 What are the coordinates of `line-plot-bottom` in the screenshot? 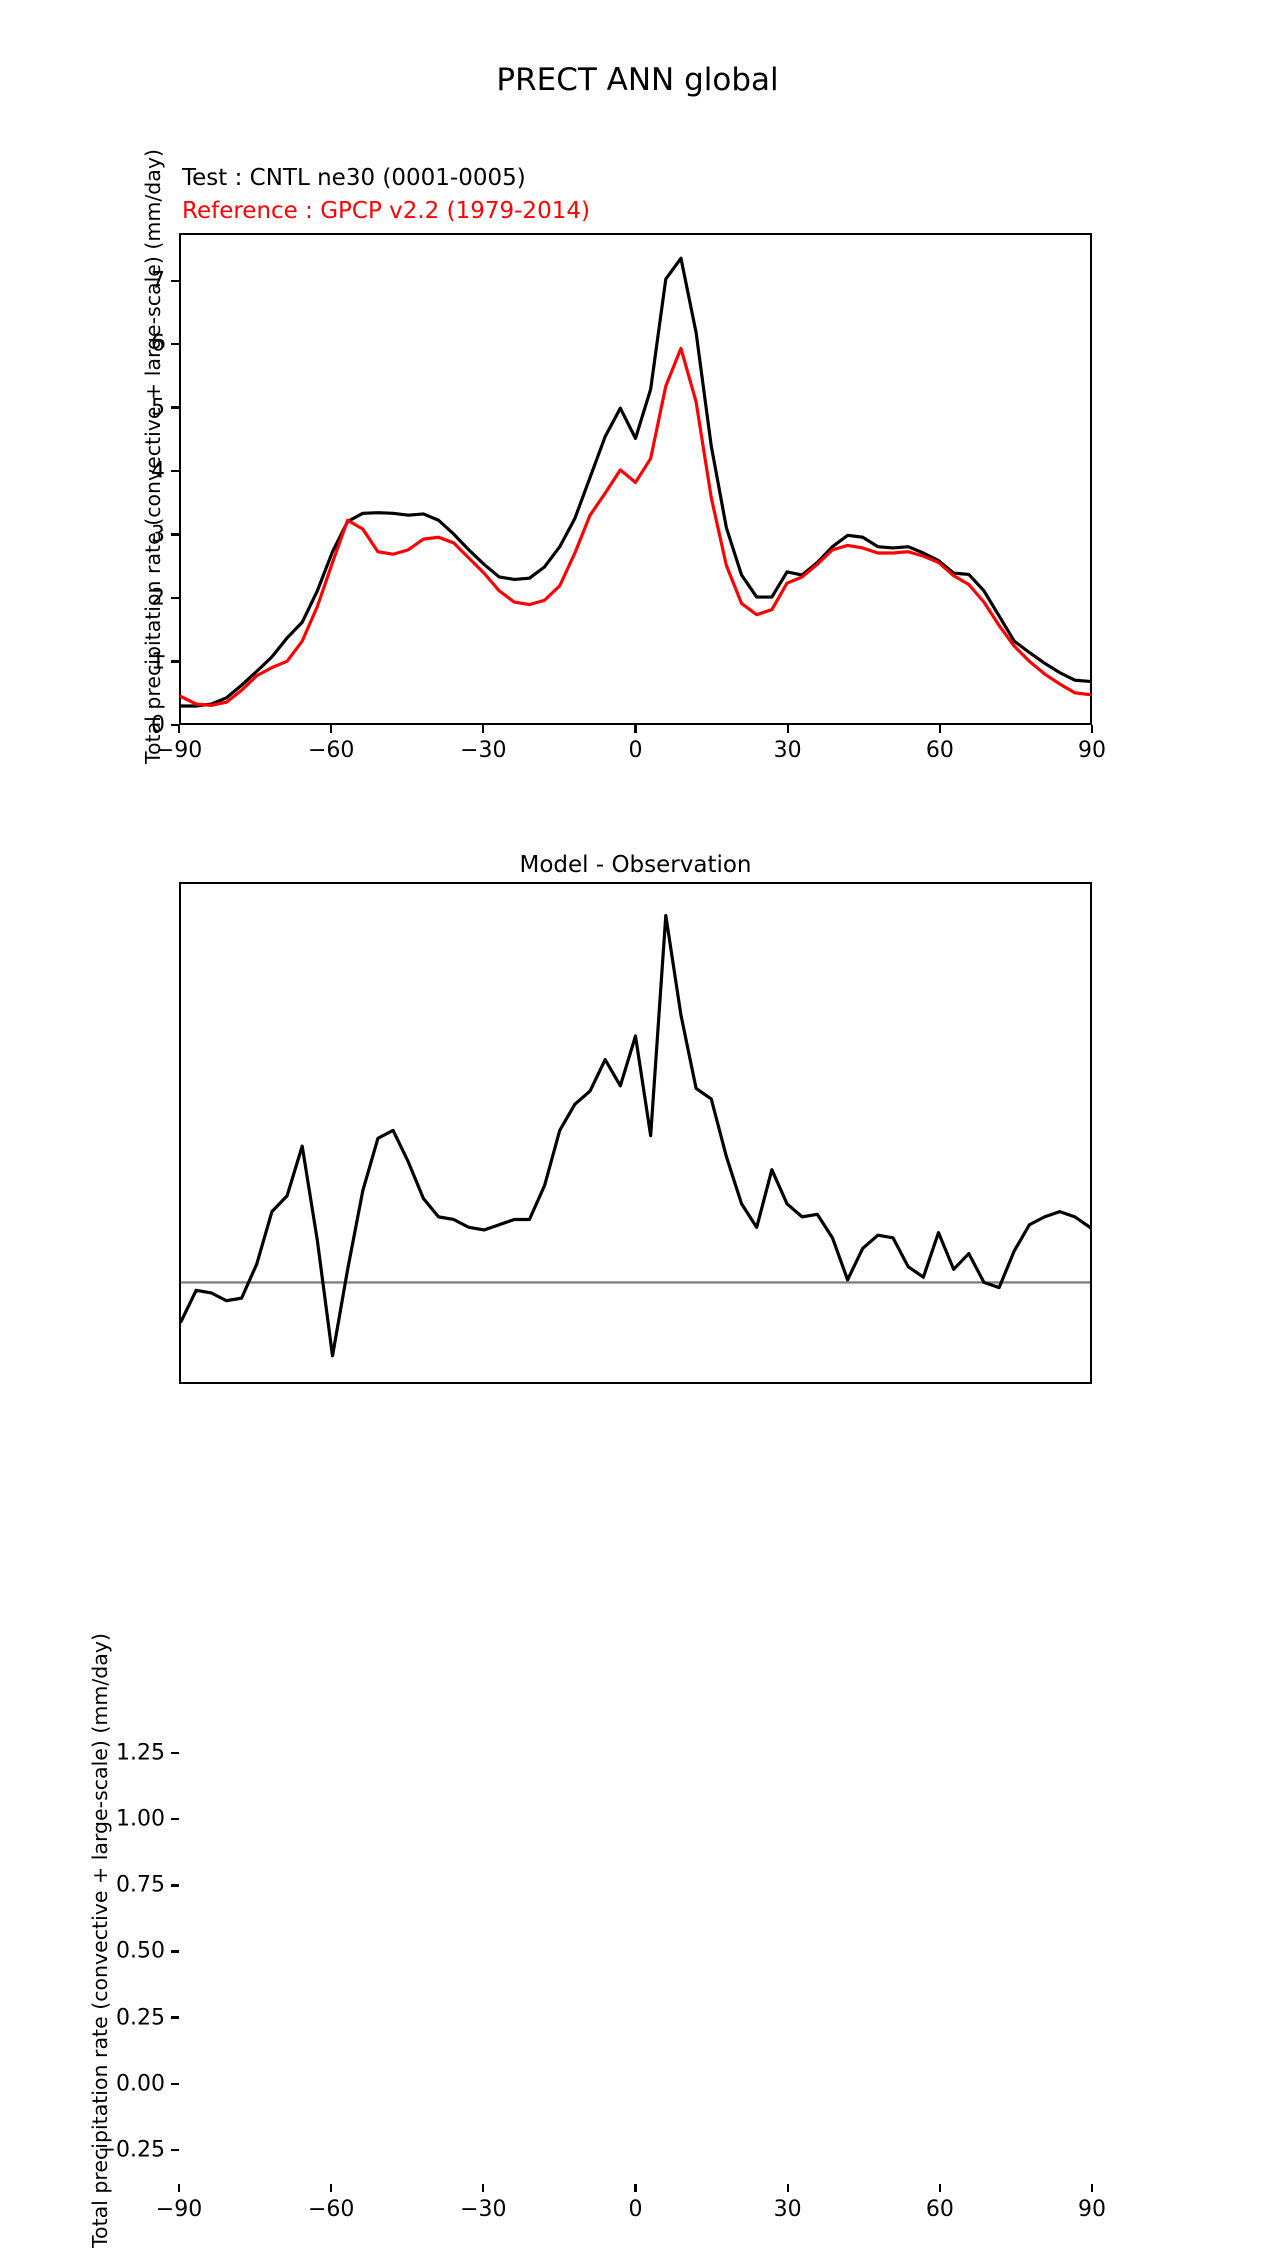 It's located at (635, 1135).